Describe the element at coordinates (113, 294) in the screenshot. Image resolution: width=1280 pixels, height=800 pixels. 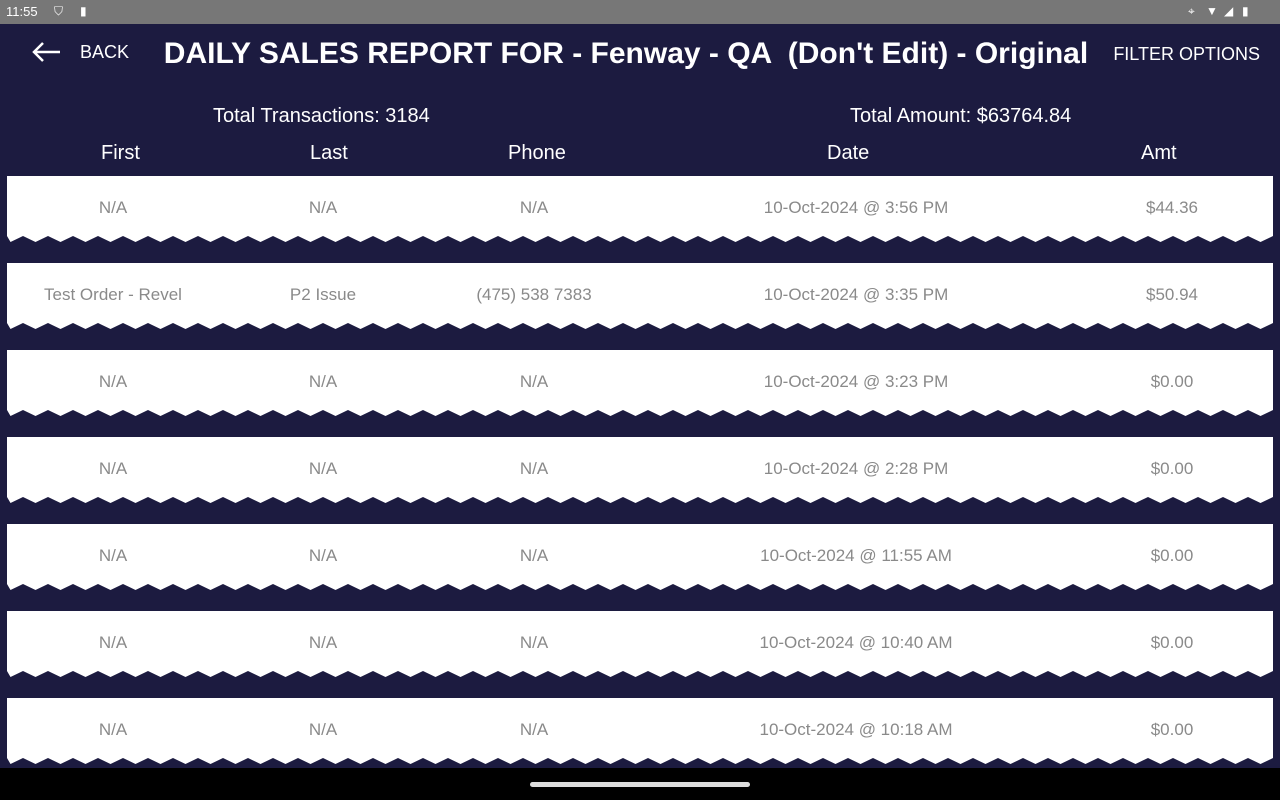
I see `cell-first: Test Order - Revel` at that location.